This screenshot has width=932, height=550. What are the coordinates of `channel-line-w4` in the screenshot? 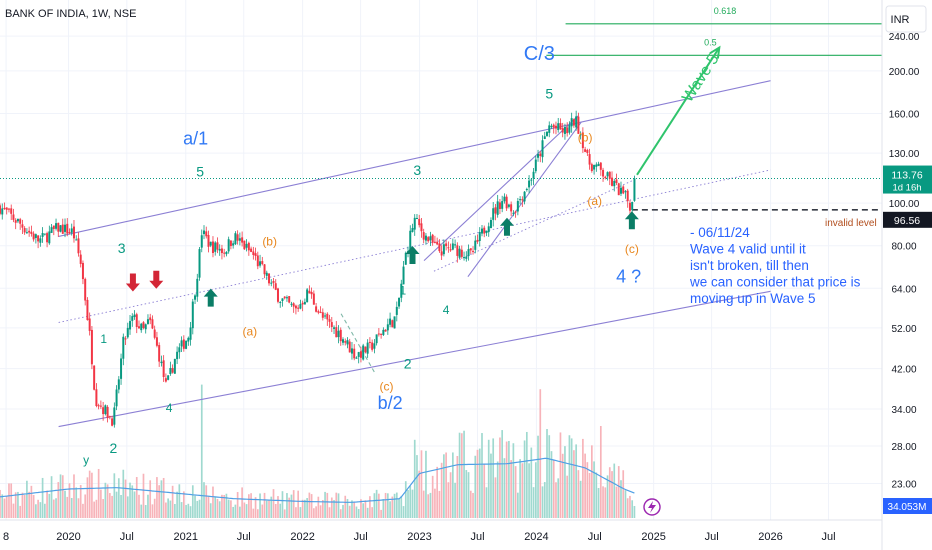 It's located at (534, 225).